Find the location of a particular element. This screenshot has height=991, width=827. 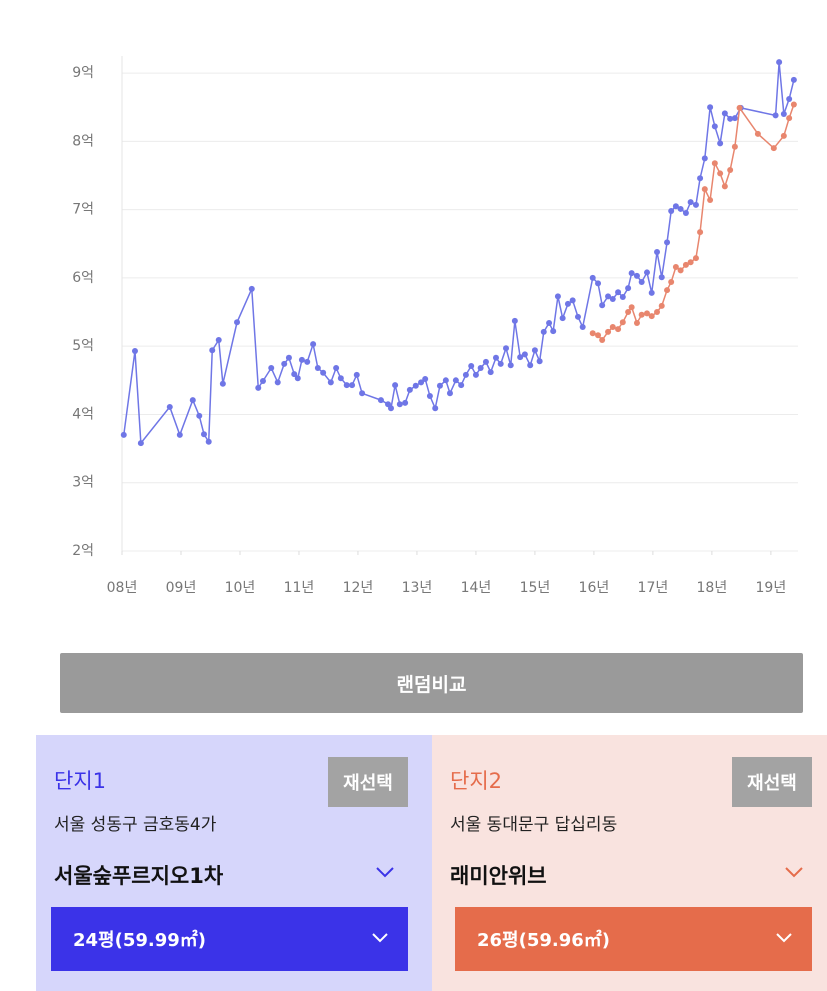

x-tick-label: 19년 is located at coordinates (771, 588).